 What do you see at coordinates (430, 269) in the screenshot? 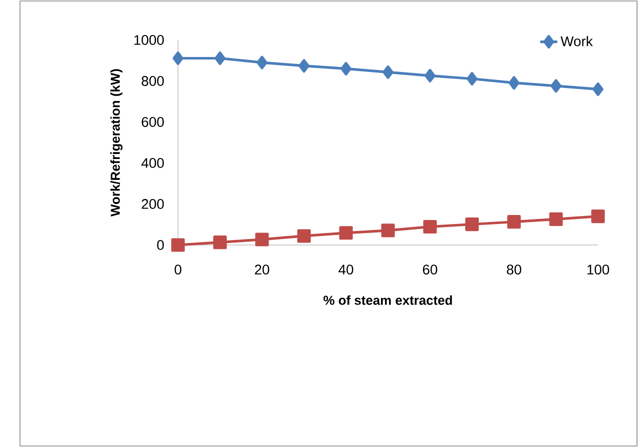
I see `x-tick-label: 60` at bounding box center [430, 269].